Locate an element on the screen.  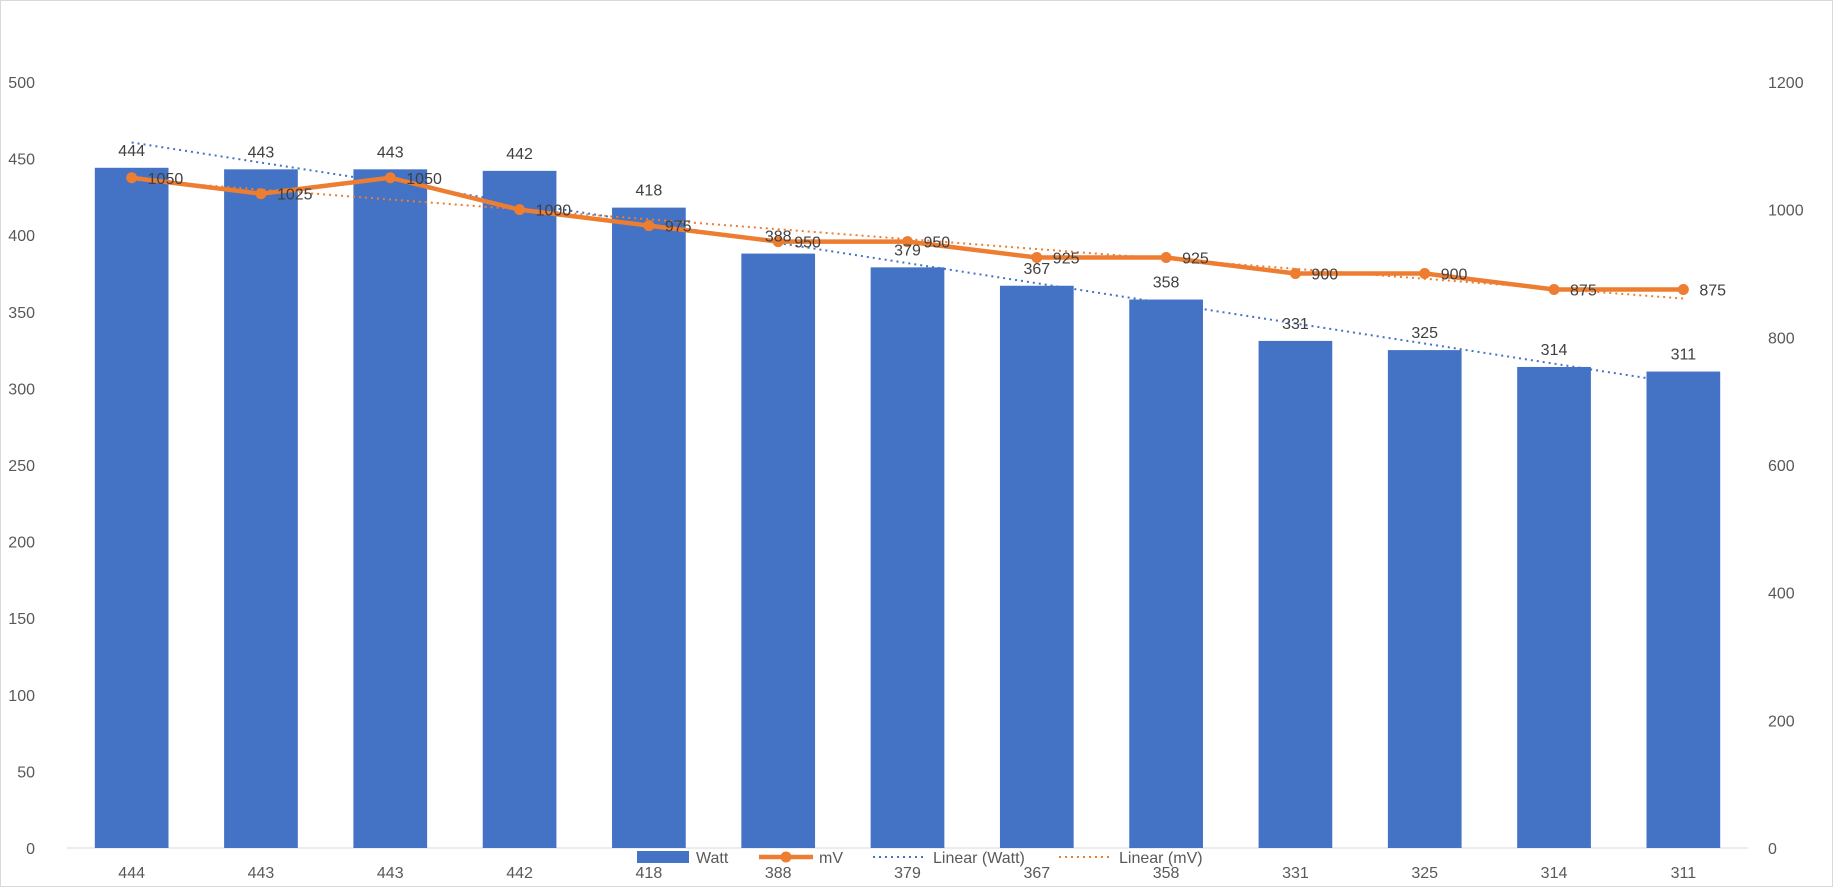
x-tick-label: 325 is located at coordinates (1424, 873).